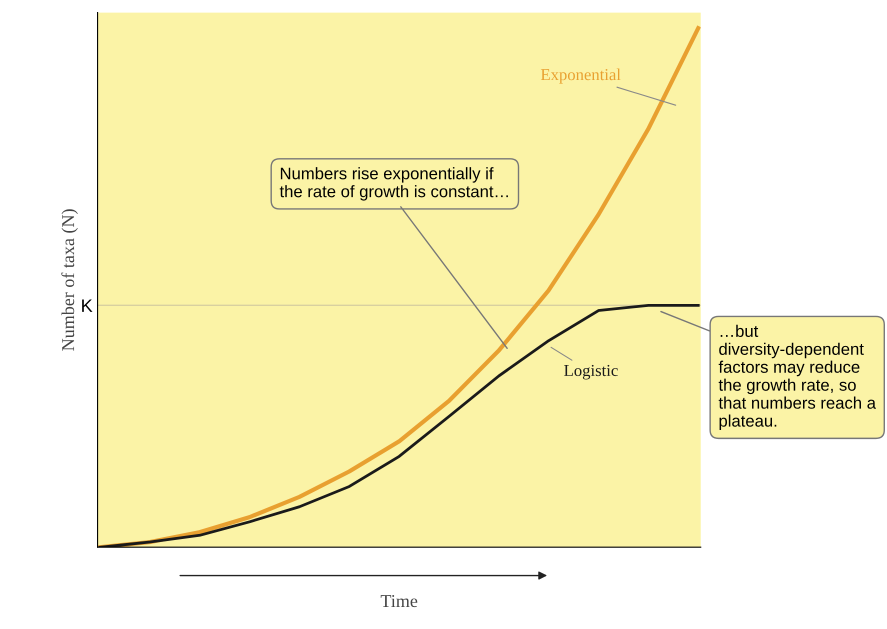 The image size is (887, 629). Describe the element at coordinates (580, 76) in the screenshot. I see `text: Exponential` at that location.